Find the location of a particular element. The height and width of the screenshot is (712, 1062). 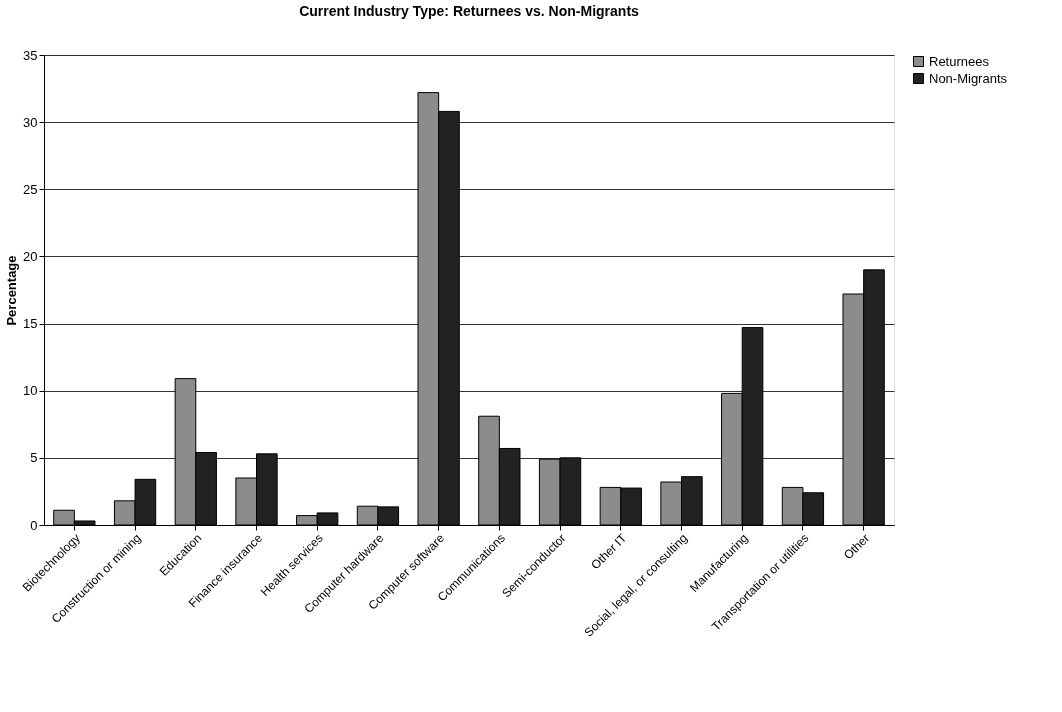

y-tick-label: 10 is located at coordinates (30, 391).